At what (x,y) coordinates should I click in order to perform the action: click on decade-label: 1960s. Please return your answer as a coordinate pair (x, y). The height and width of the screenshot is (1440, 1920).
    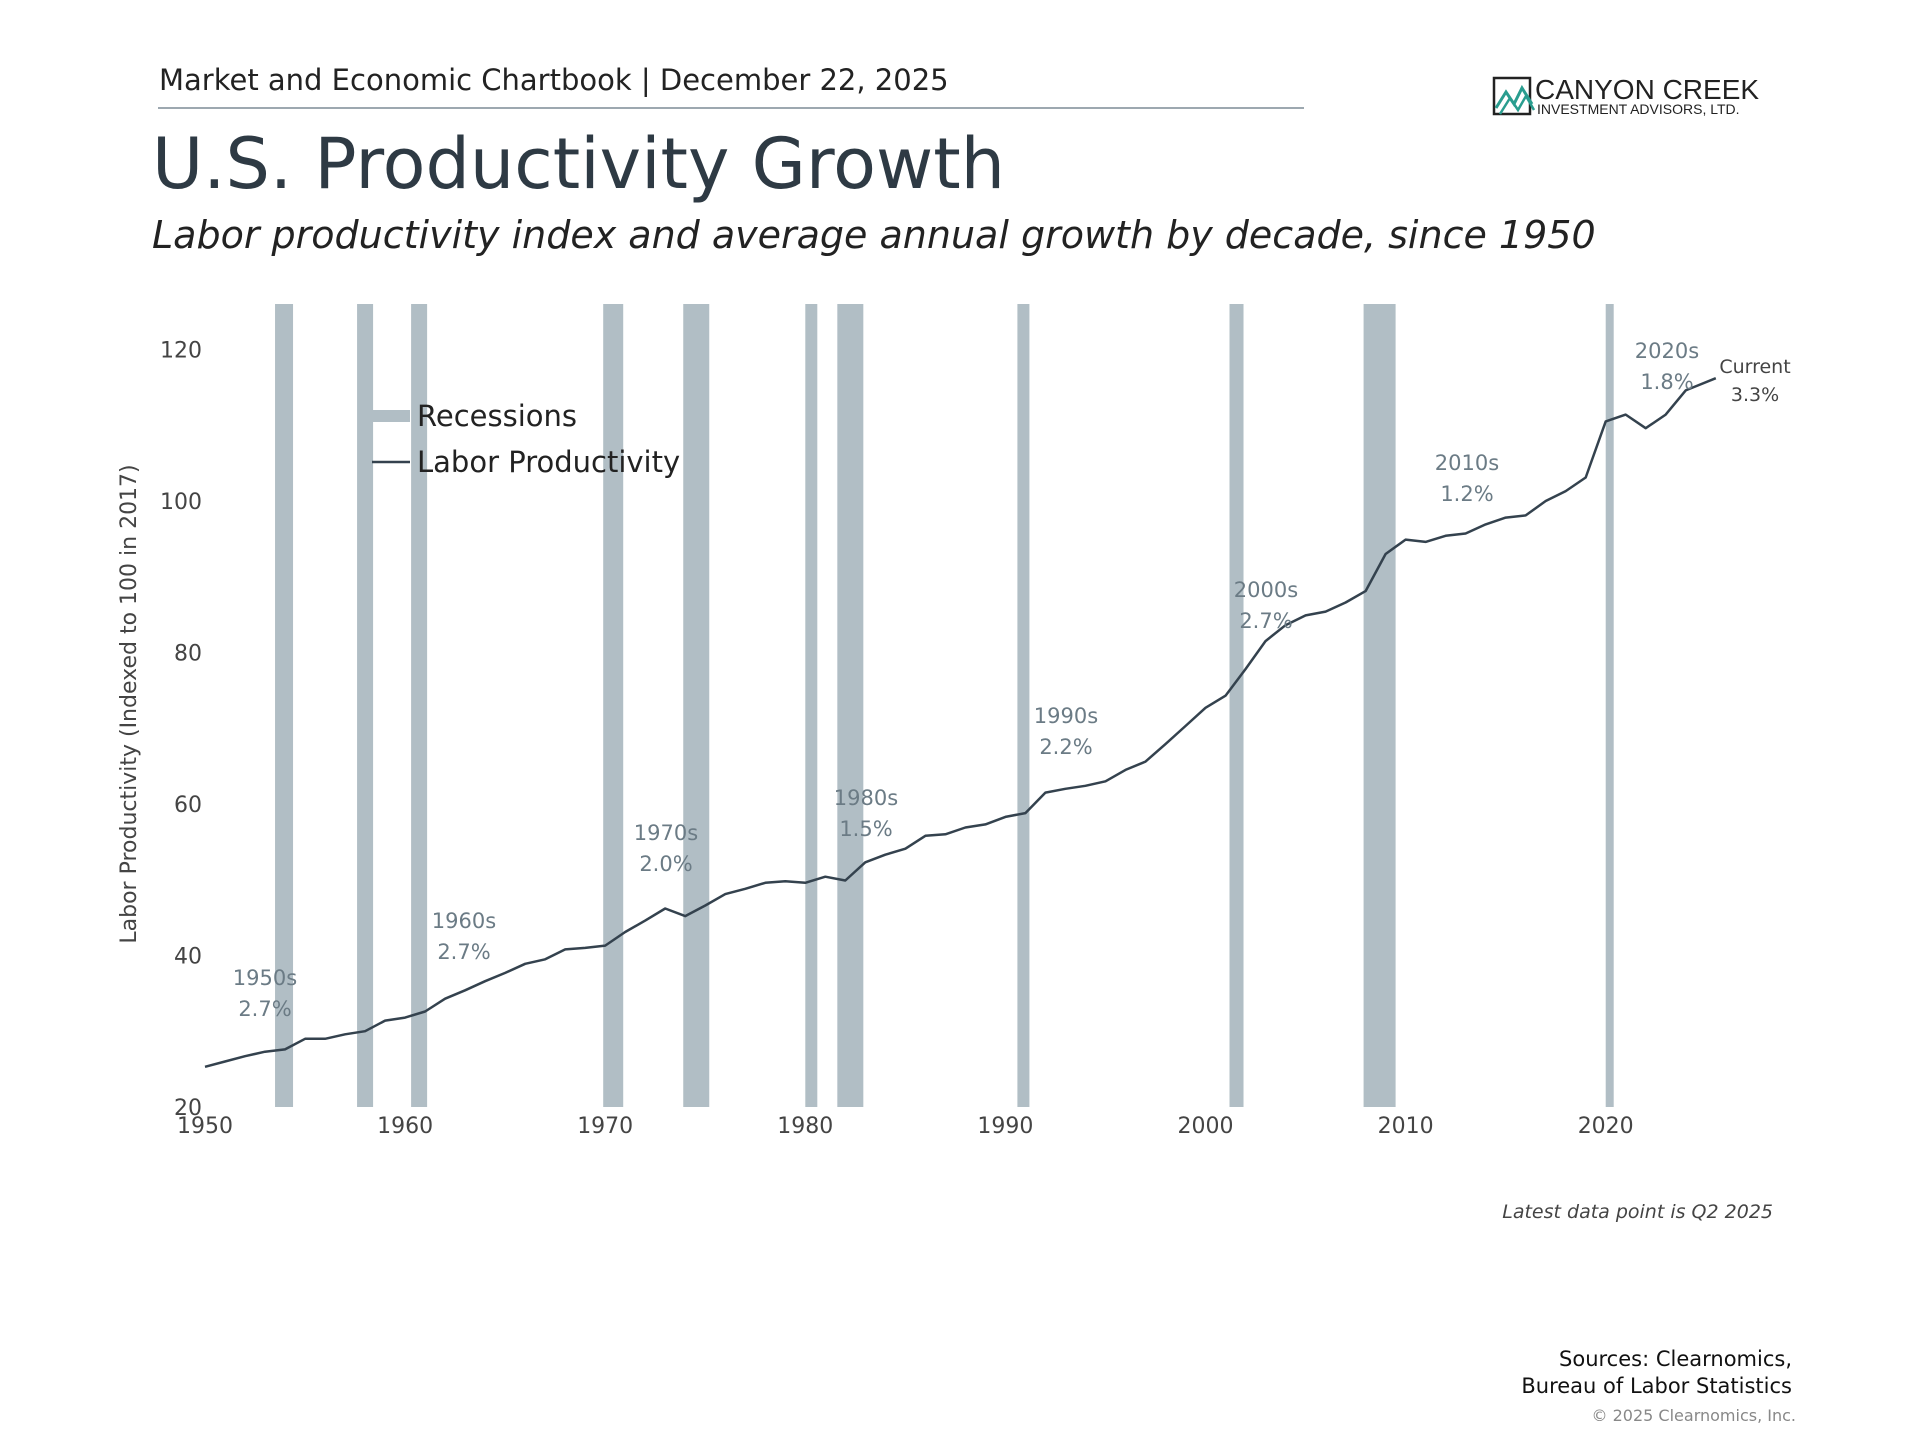
    Looking at the image, I should click on (464, 921).